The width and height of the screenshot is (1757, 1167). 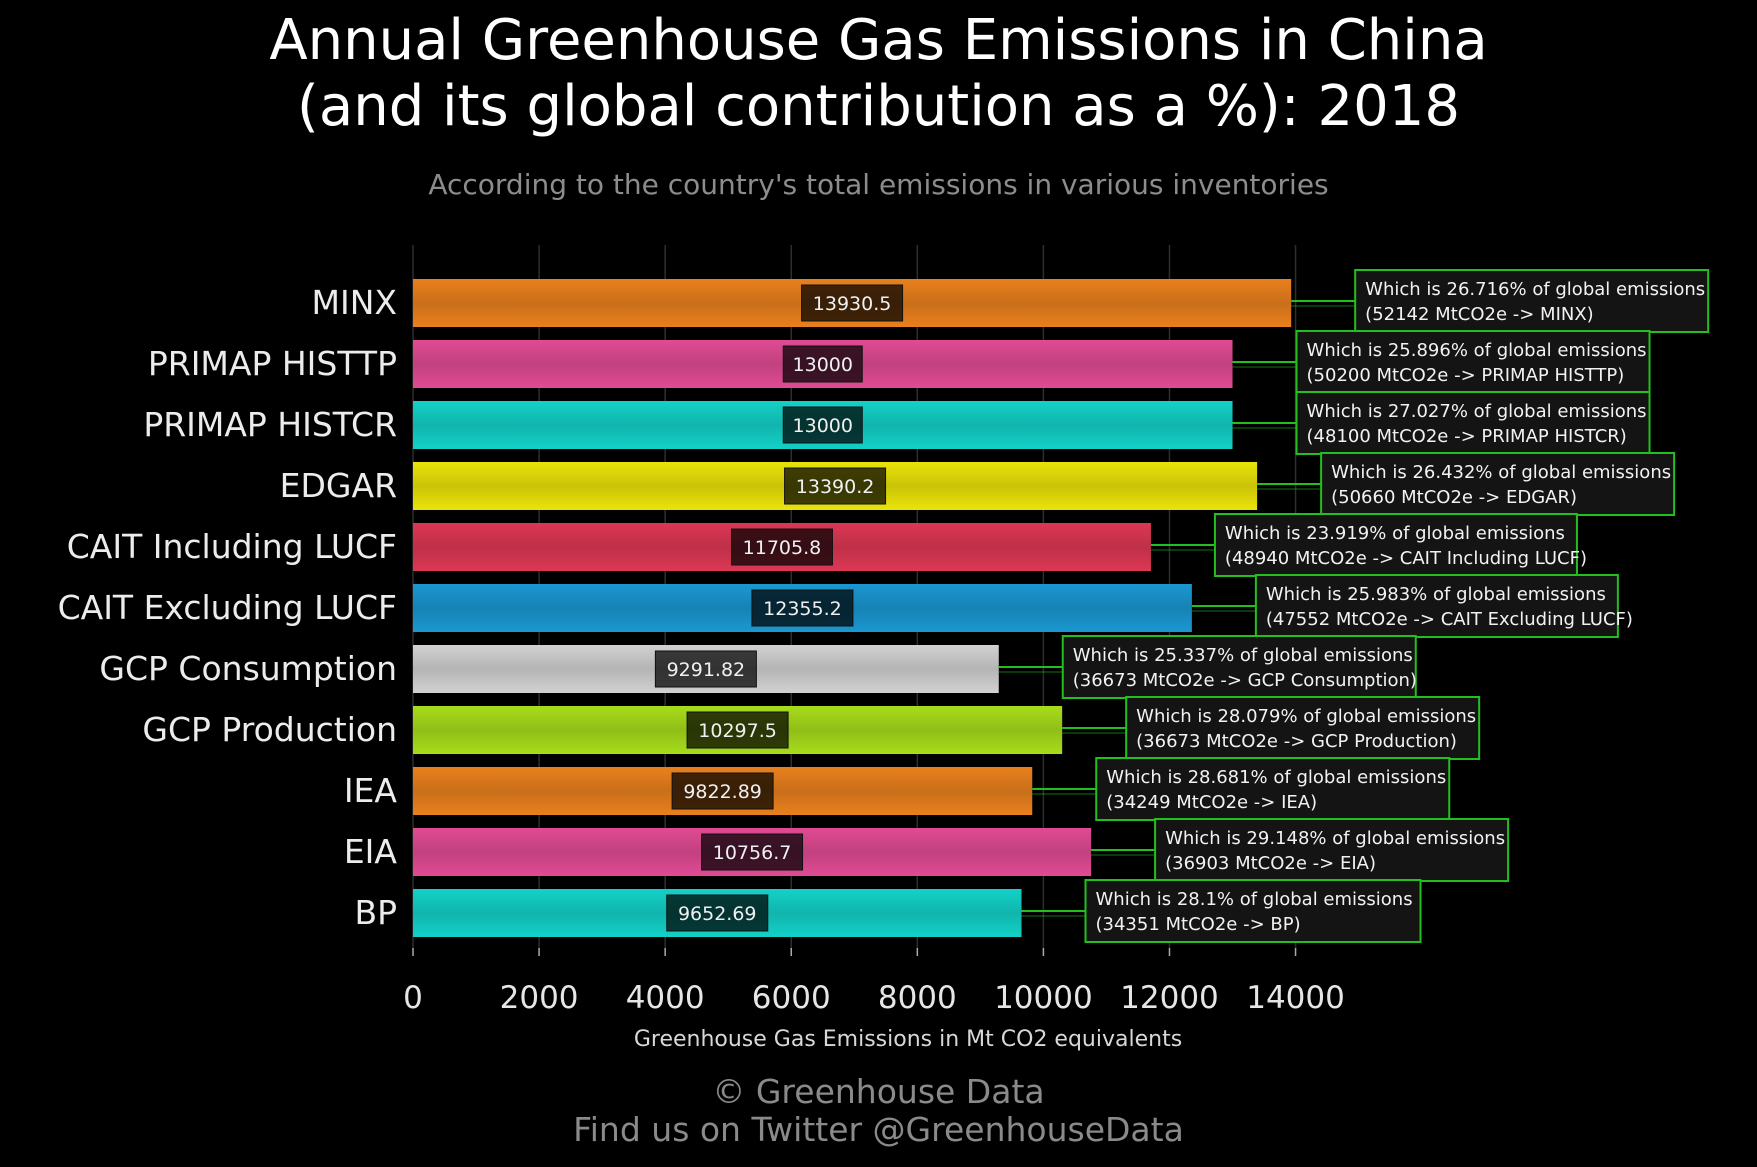 I want to click on y-category-label: EDGAR, so click(x=338, y=485).